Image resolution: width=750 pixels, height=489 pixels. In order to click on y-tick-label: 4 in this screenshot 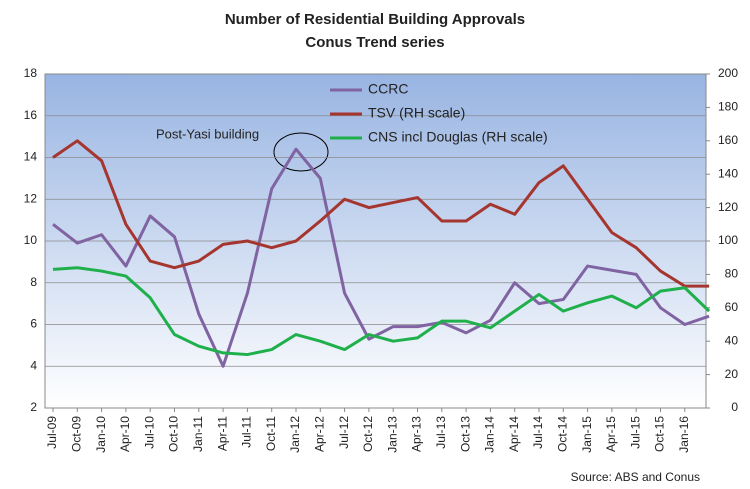, I will do `click(33, 365)`.